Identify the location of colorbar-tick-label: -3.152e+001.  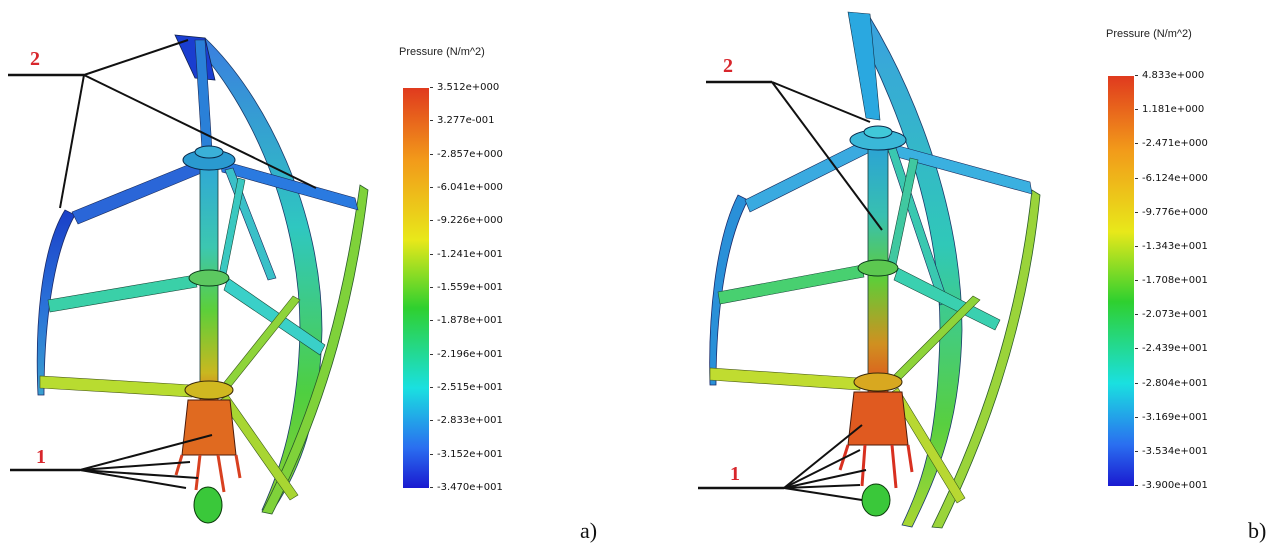
(466, 455).